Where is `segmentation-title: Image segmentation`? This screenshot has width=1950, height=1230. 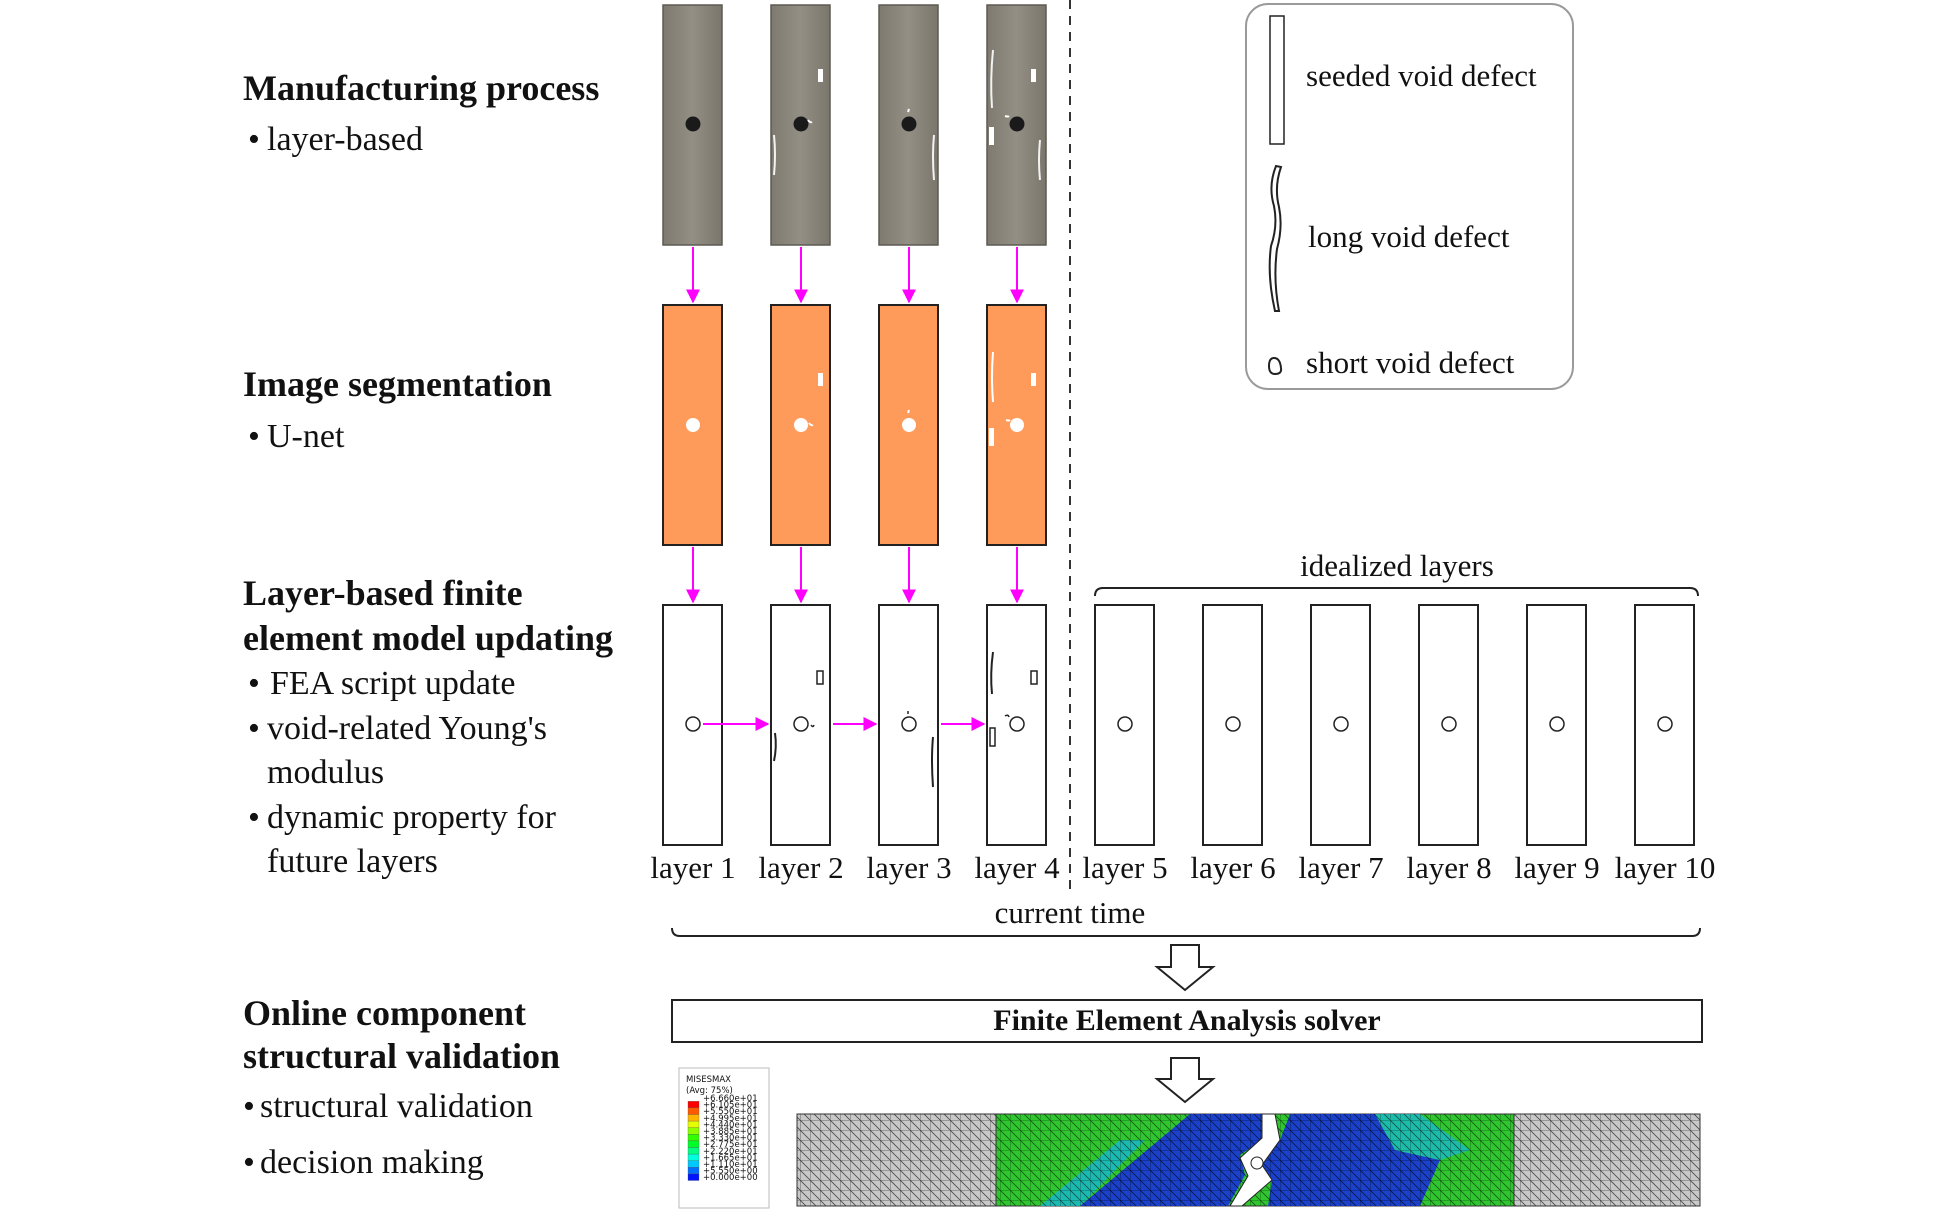
segmentation-title: Image segmentation is located at coordinates (397, 384).